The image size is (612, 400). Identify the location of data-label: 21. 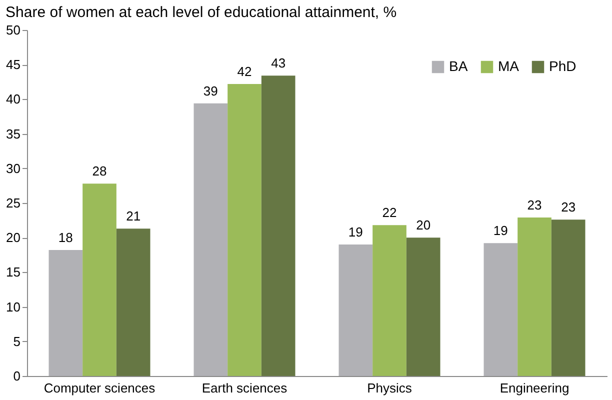
(133, 216).